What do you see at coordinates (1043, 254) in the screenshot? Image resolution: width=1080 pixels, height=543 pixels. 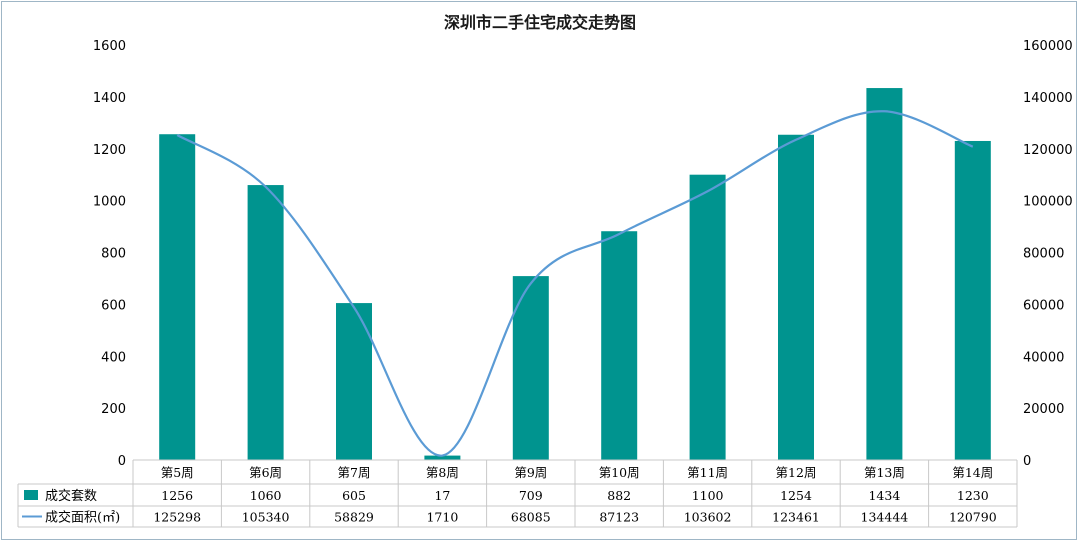 I see `right-tick-label: 80000` at bounding box center [1043, 254].